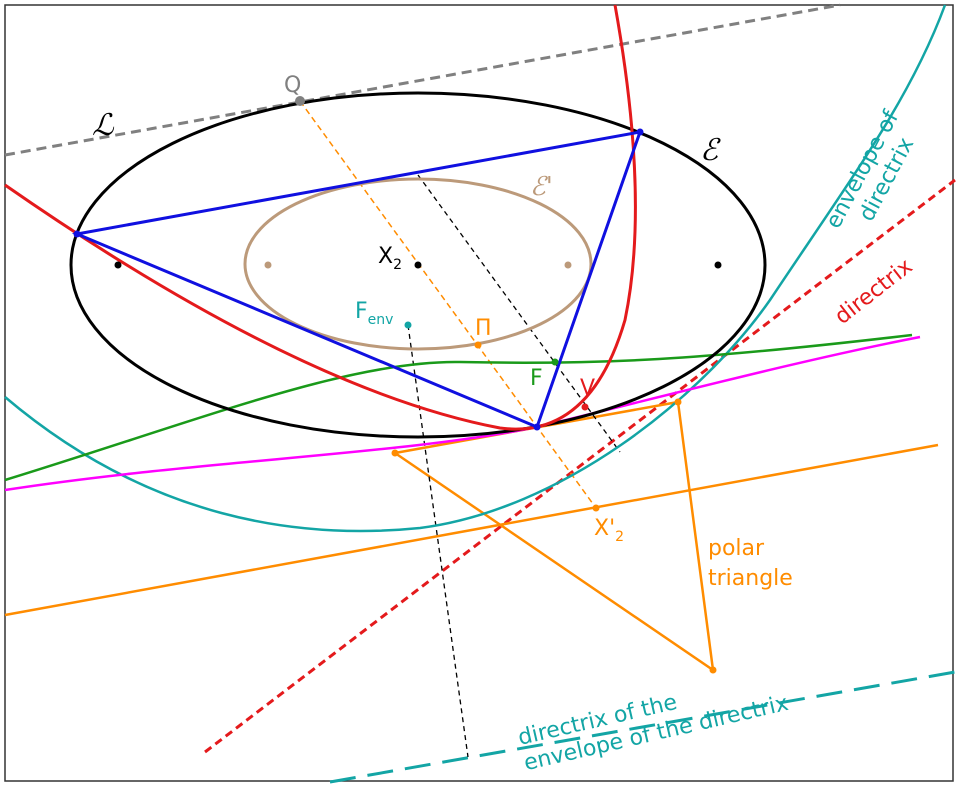 This screenshot has width=957, height=785. I want to click on label-q: Q, so click(292, 85).